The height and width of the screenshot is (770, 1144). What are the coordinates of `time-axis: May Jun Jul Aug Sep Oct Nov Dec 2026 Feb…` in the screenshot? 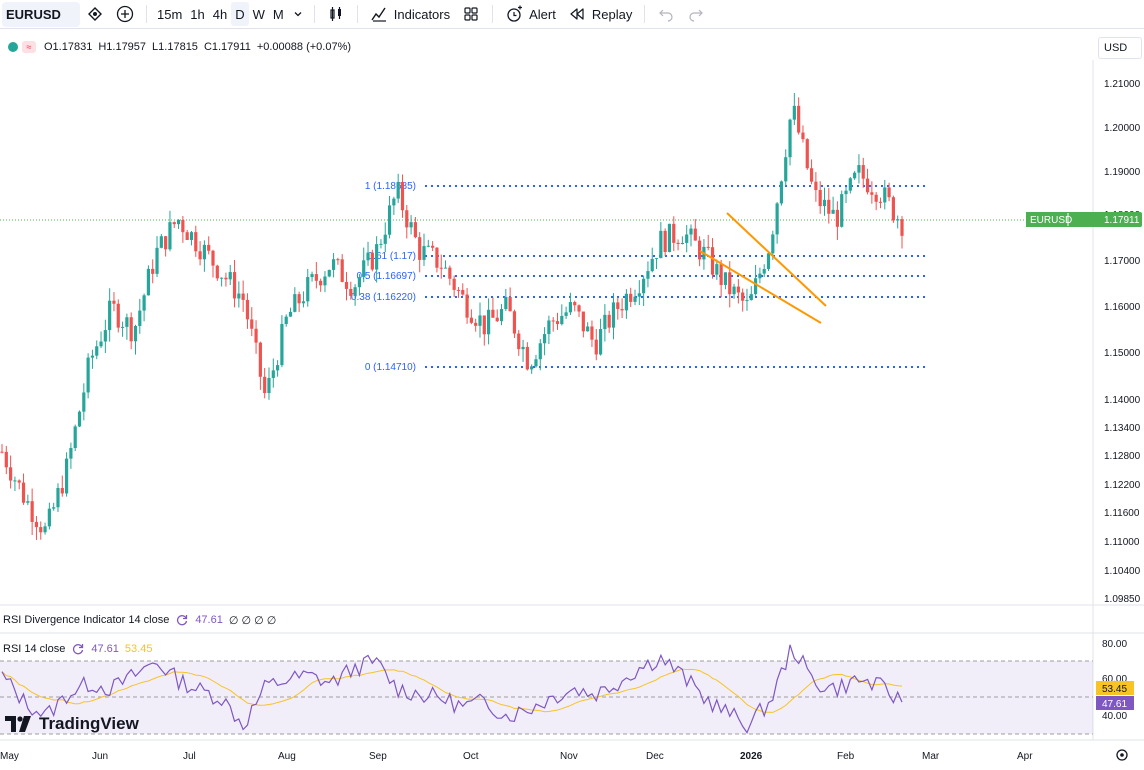 It's located at (516, 756).